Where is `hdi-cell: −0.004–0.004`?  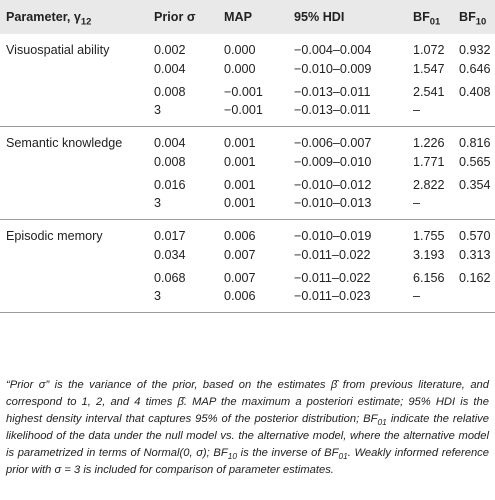
hdi-cell: −0.004–0.004 is located at coordinates (333, 50).